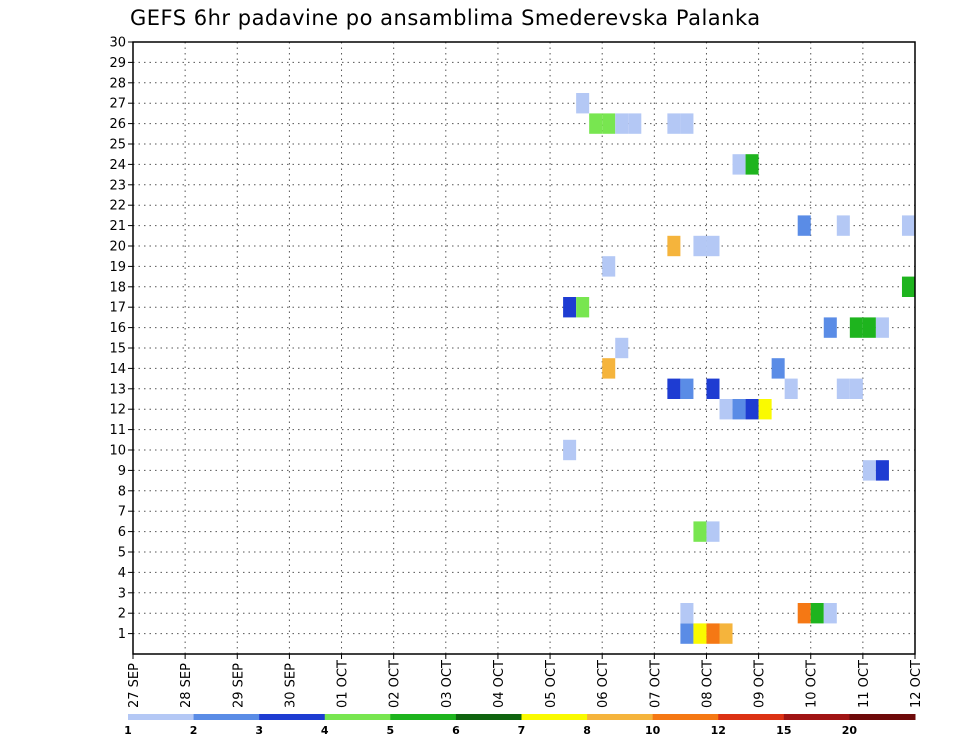 This screenshot has width=960, height=742. Describe the element at coordinates (391, 730) in the screenshot. I see `legend-label: 5` at that location.